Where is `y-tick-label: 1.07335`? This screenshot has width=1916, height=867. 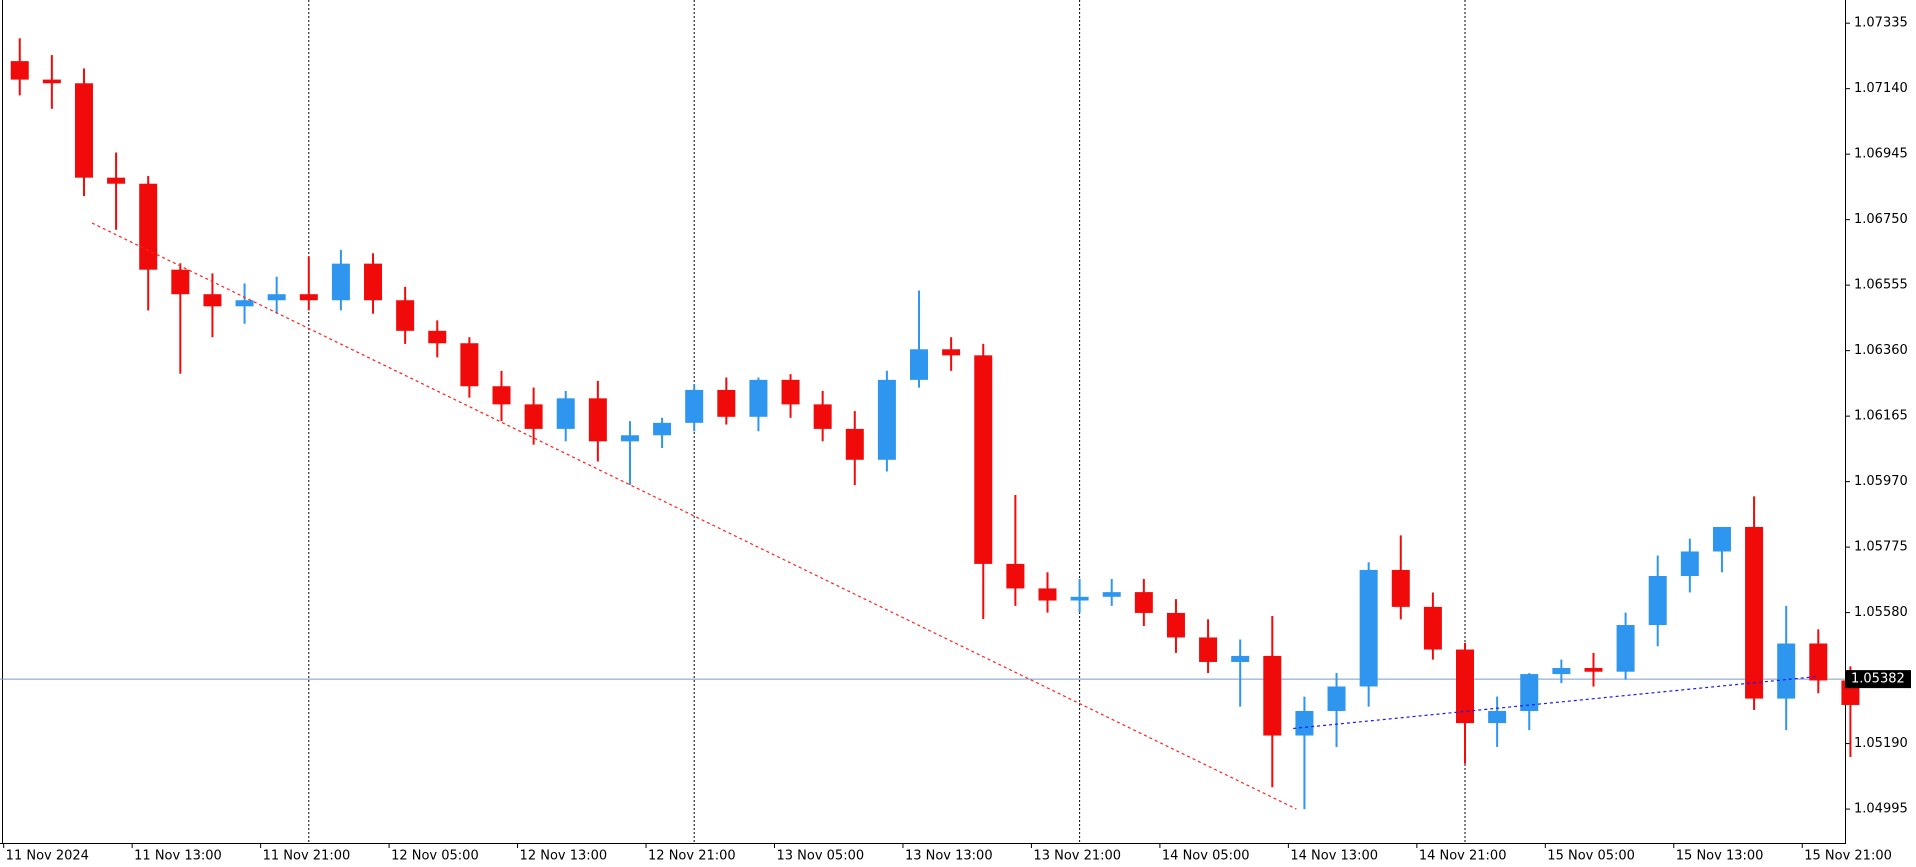 y-tick-label: 1.07335 is located at coordinates (1881, 23).